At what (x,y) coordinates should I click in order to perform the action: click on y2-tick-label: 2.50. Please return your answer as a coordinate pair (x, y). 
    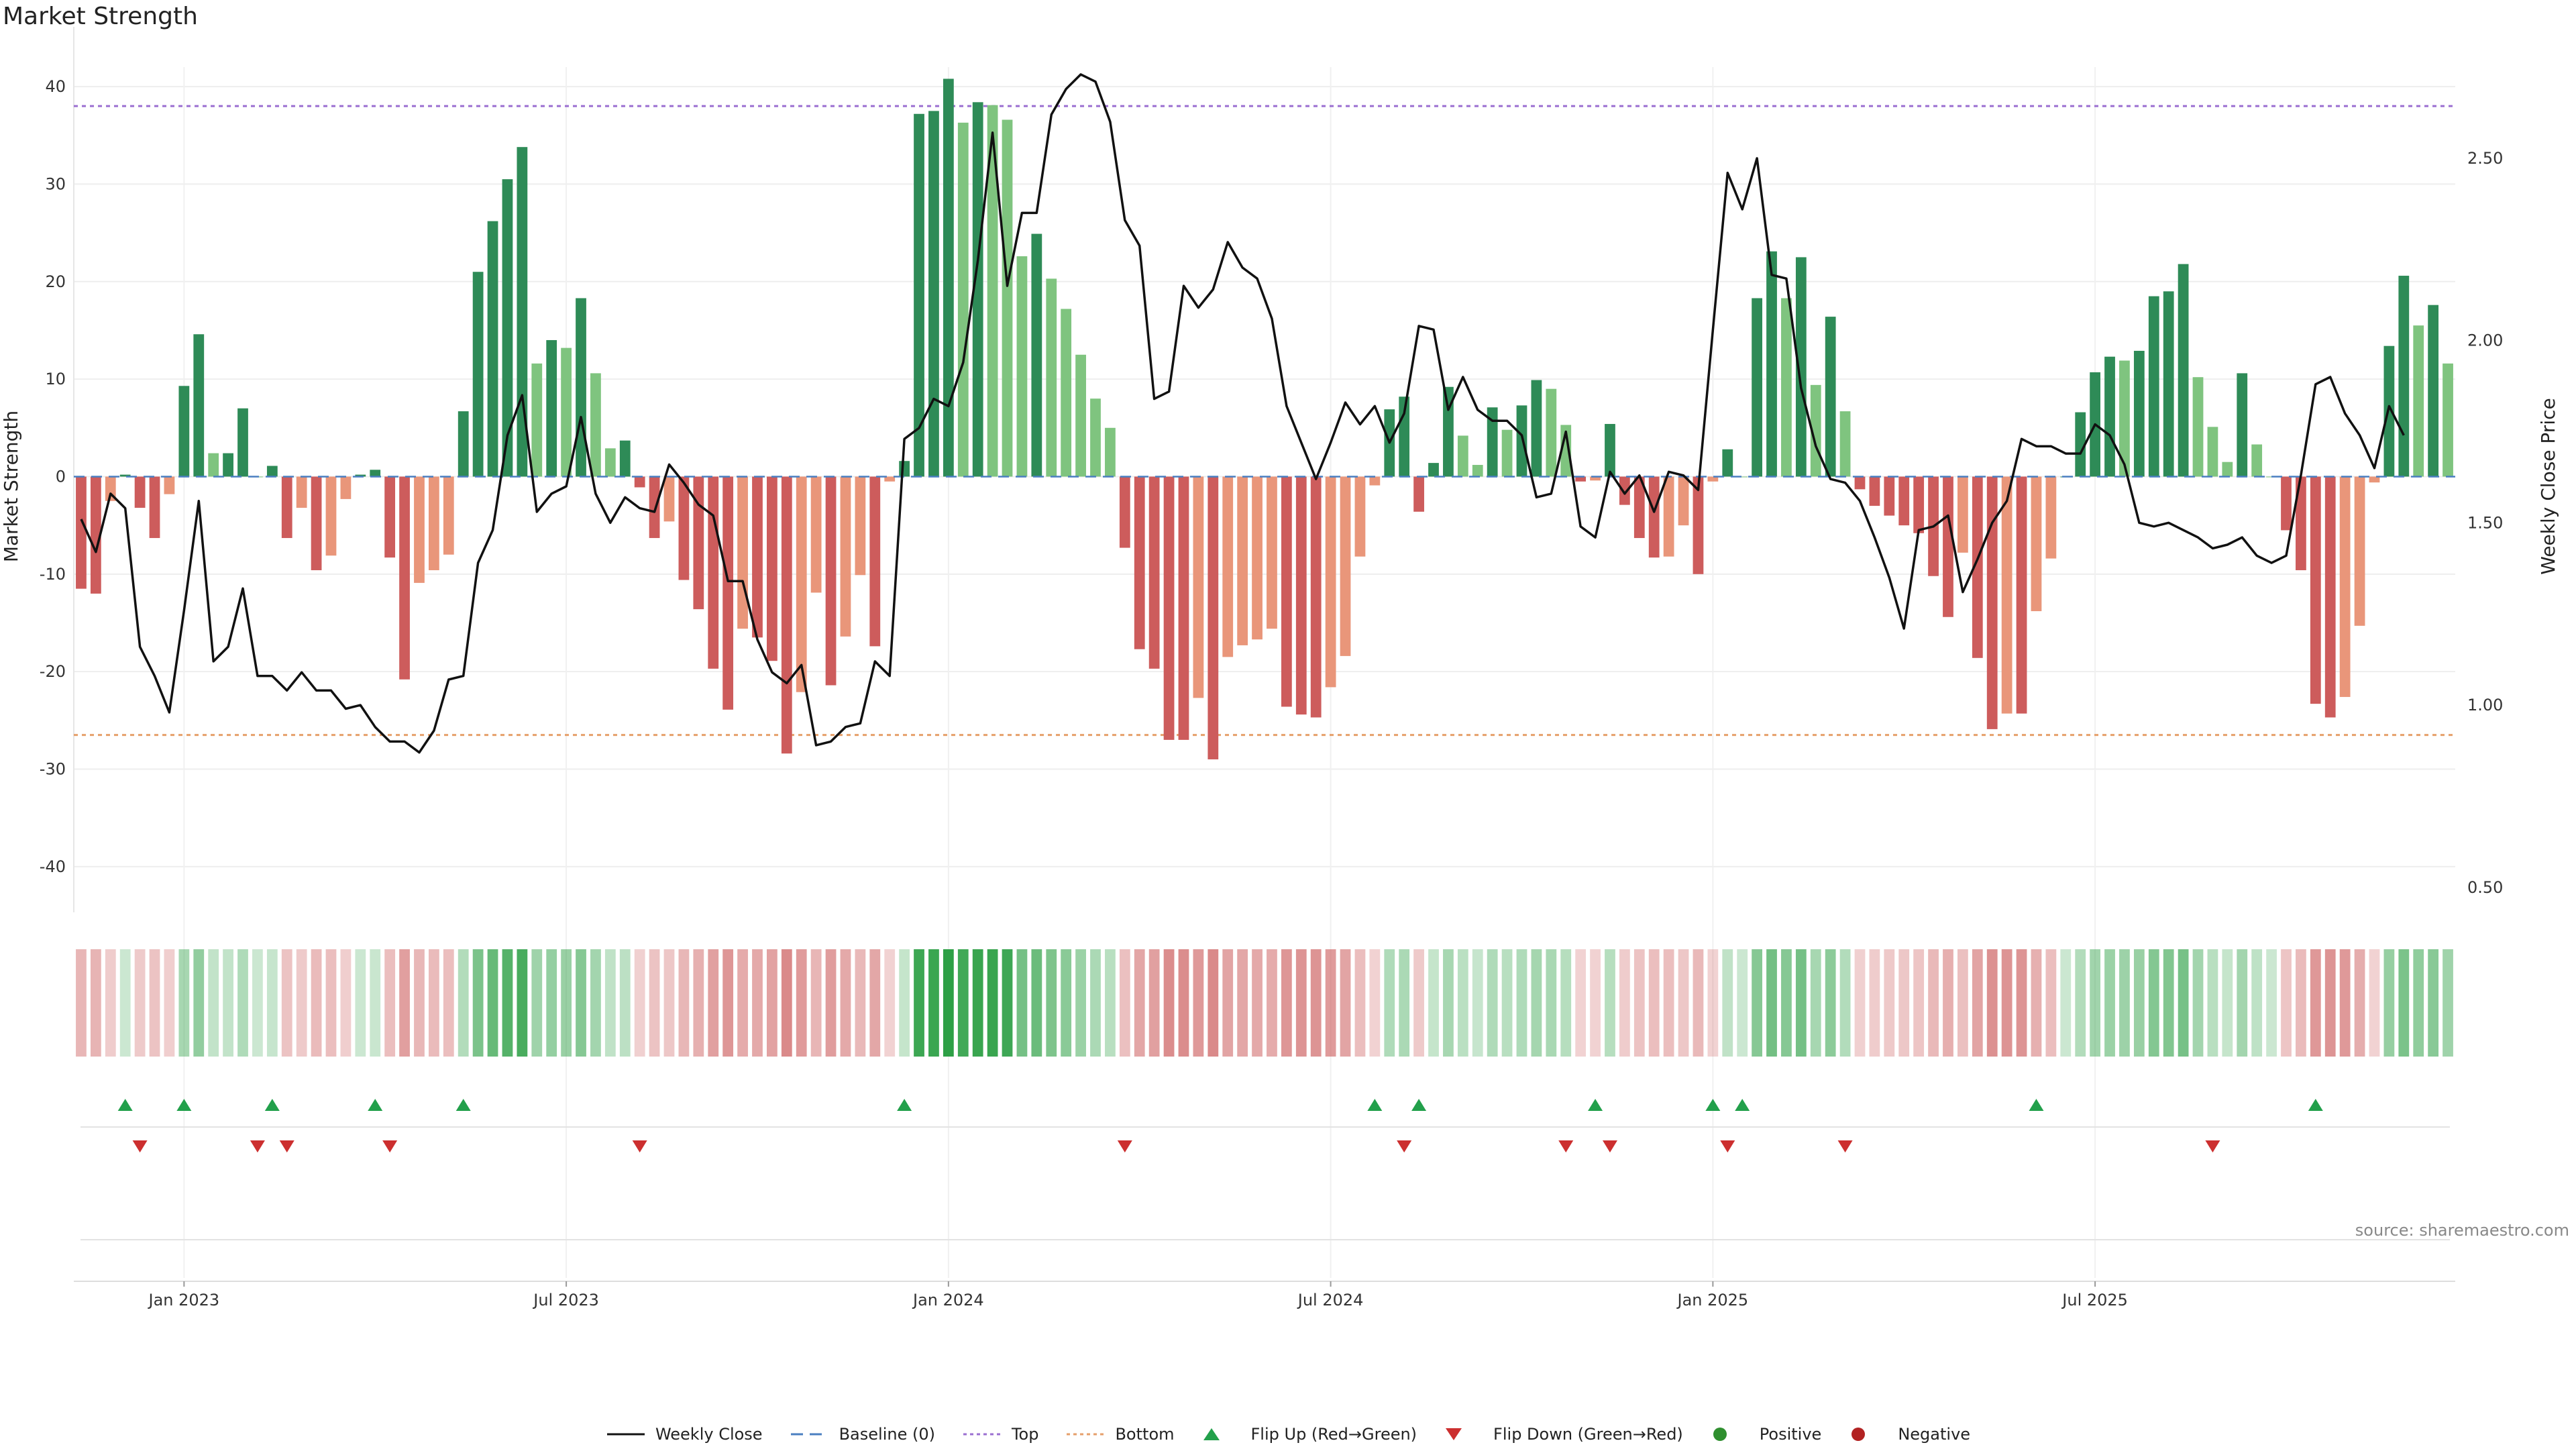
    Looking at the image, I should click on (2485, 158).